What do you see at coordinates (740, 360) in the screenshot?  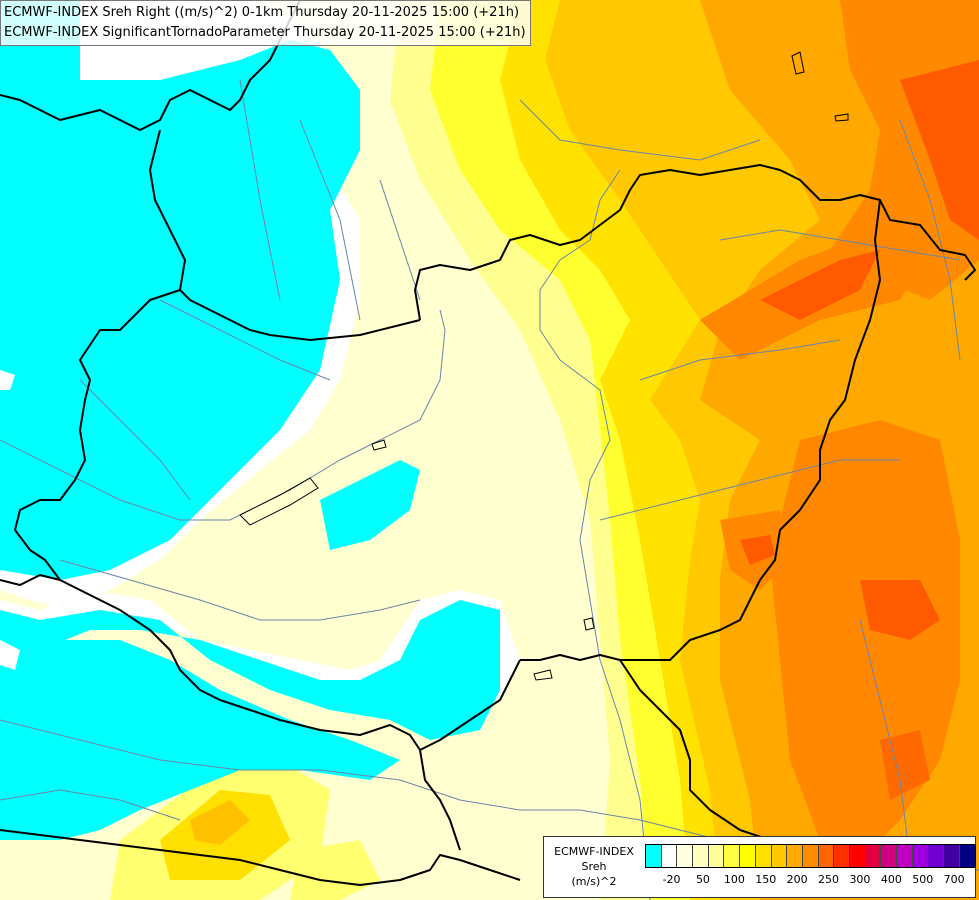 I see `river-somes` at bounding box center [740, 360].